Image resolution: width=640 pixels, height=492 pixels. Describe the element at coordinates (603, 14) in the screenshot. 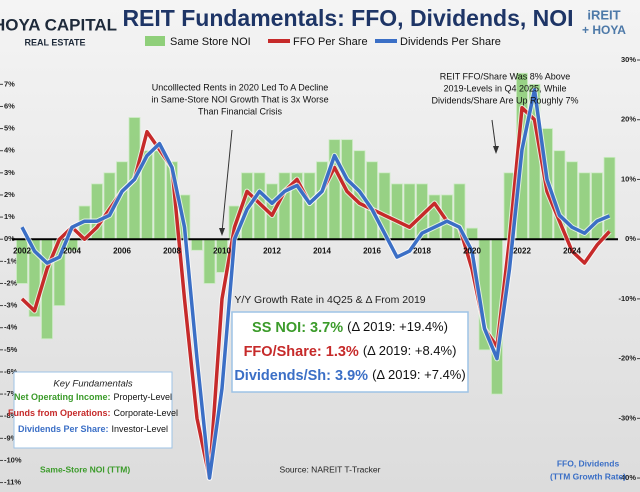

I see `logo-right: iREIT` at that location.